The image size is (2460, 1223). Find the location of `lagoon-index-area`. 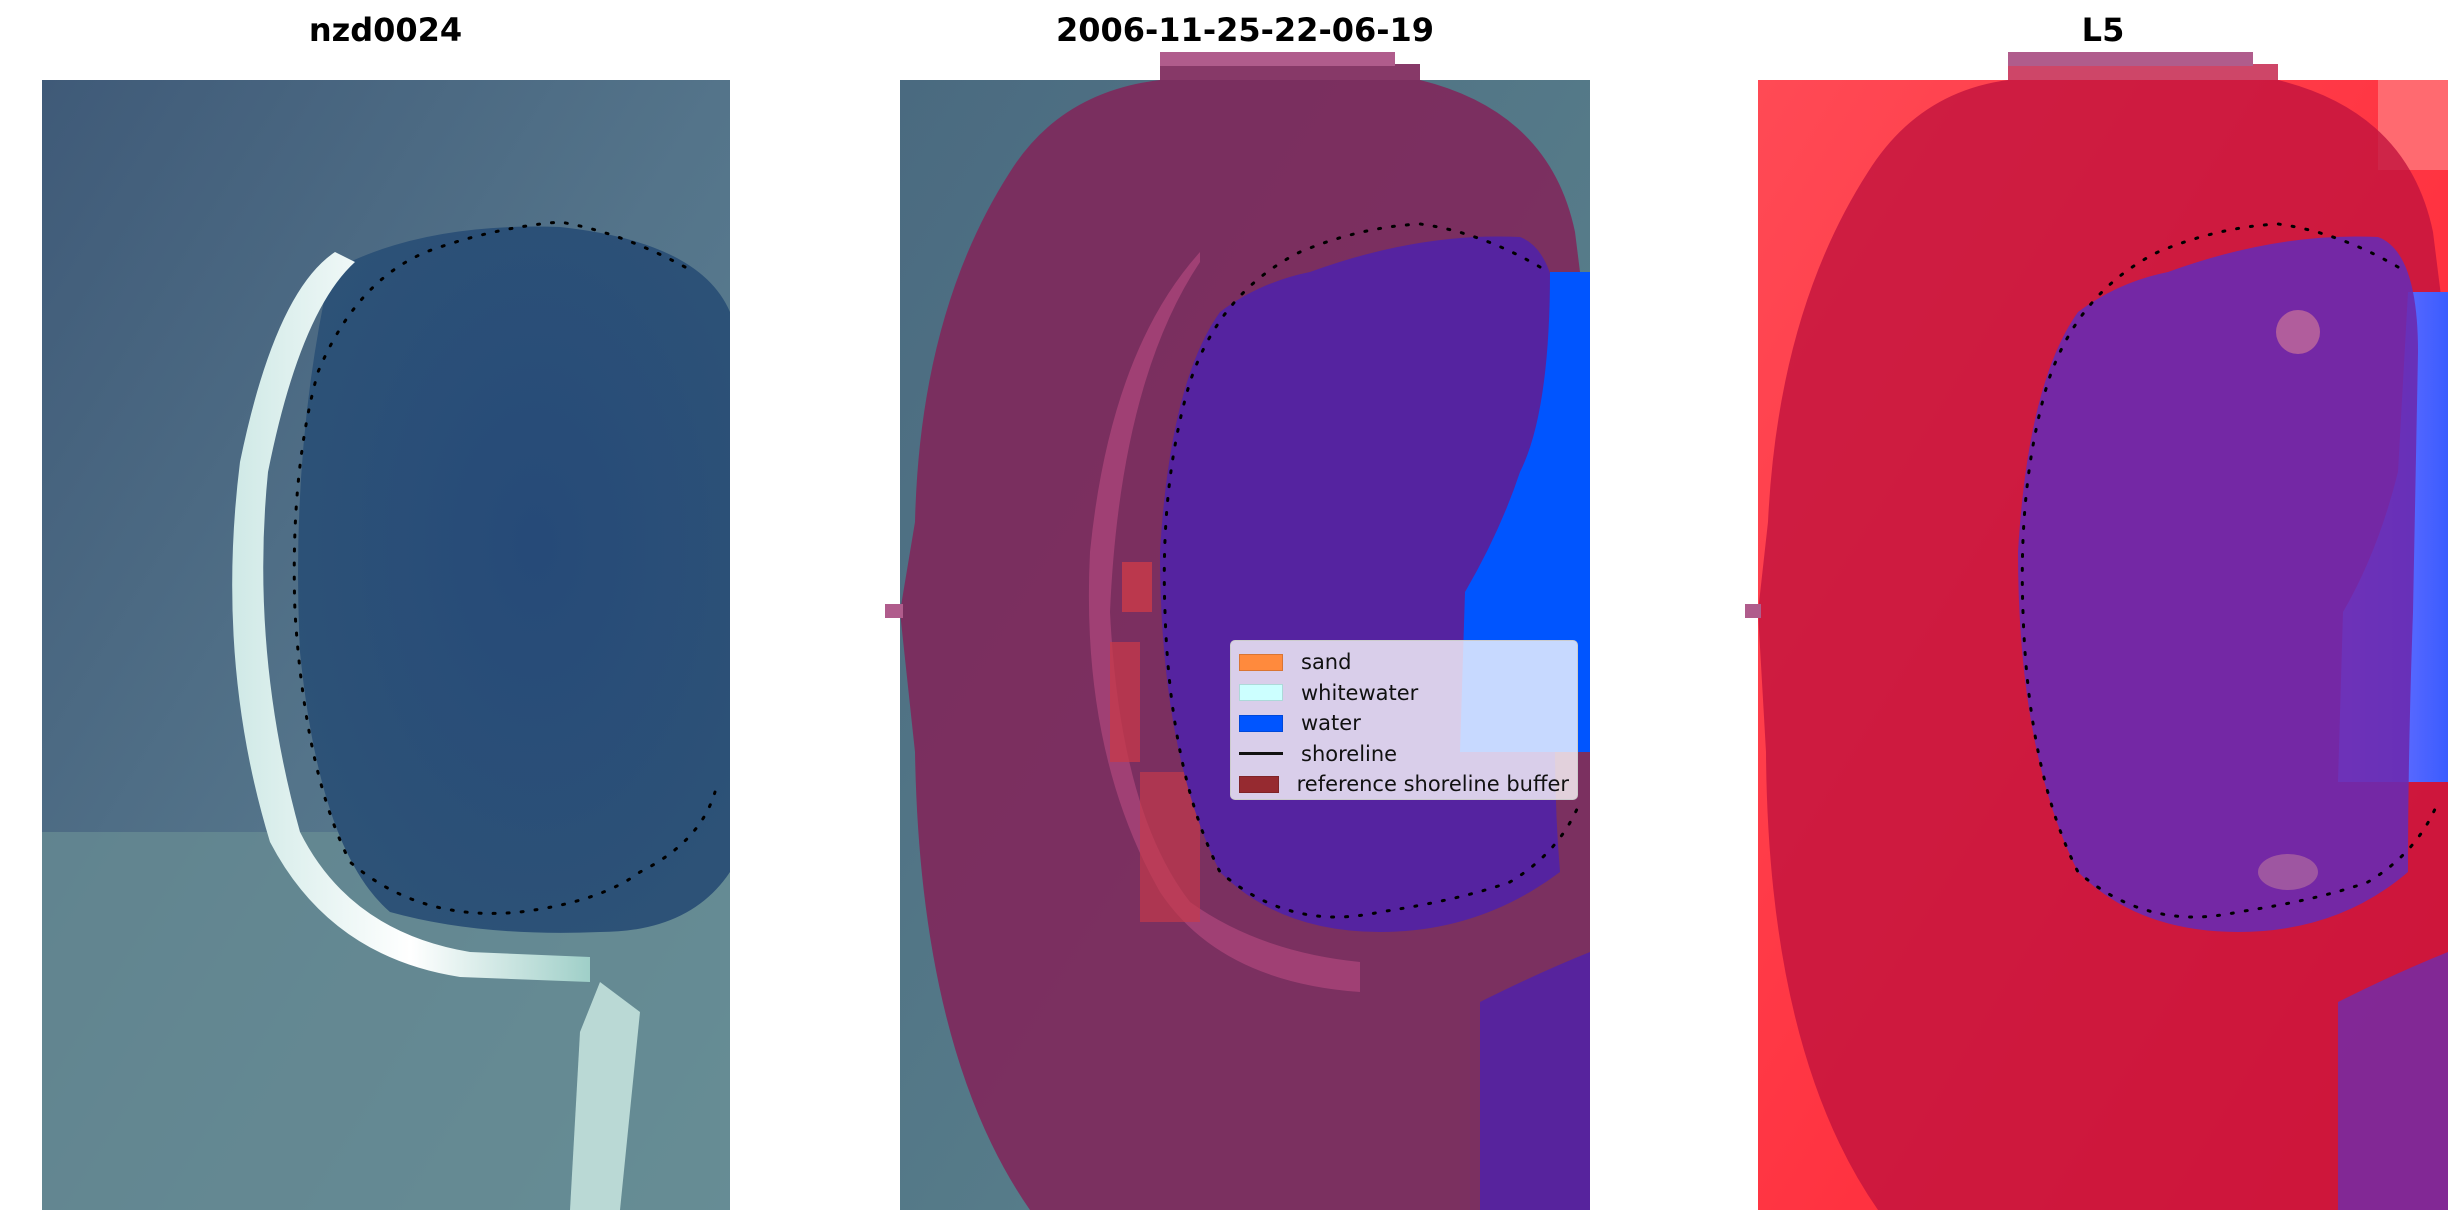

lagoon-index-area is located at coordinates (2218, 584).